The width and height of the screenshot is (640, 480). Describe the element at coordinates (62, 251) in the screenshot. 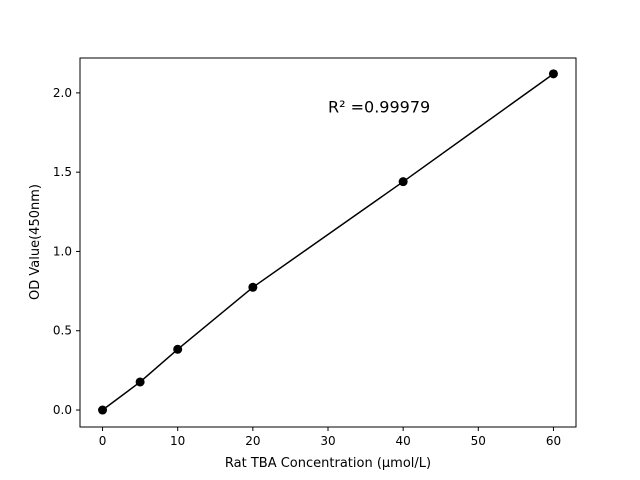

I see `y-tick-label: 1.0` at that location.